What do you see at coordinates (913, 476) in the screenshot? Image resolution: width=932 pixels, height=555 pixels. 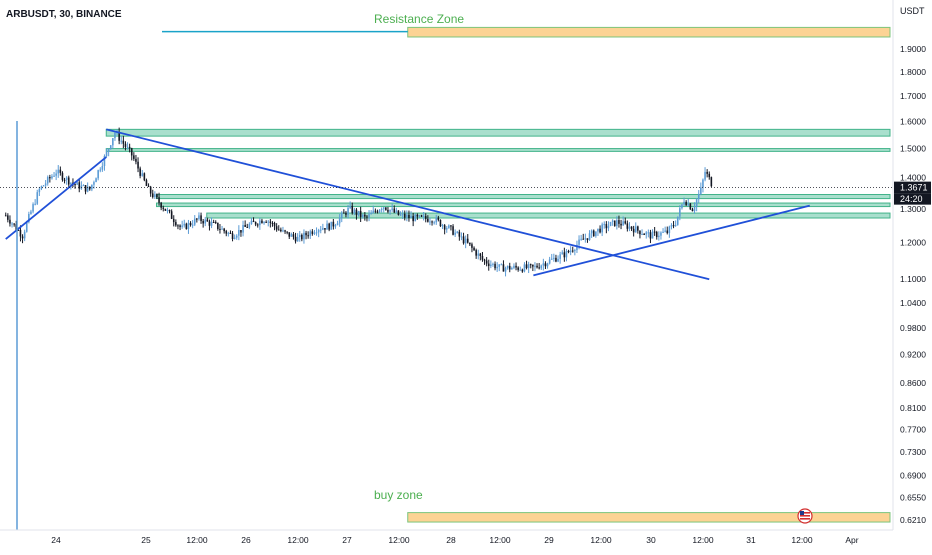 I see `price-tick-label: 0.6900` at bounding box center [913, 476].